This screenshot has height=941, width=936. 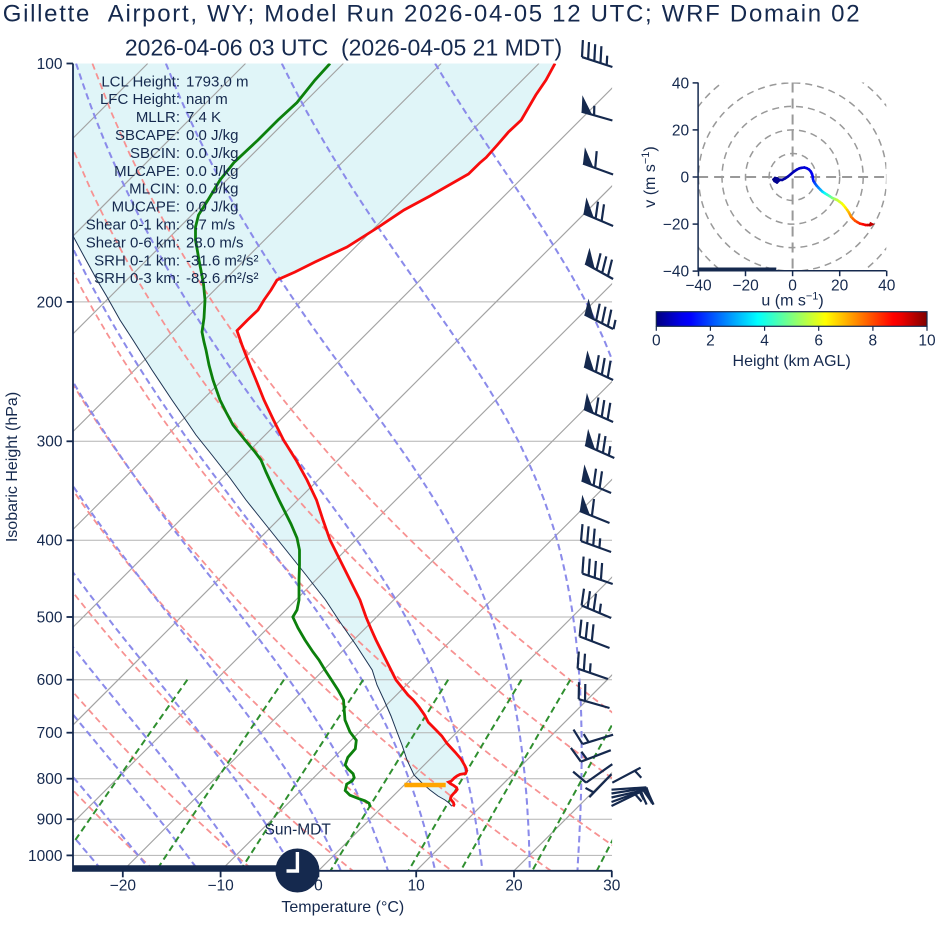 I want to click on svg-text: Temperature (°C), so click(x=342, y=907).